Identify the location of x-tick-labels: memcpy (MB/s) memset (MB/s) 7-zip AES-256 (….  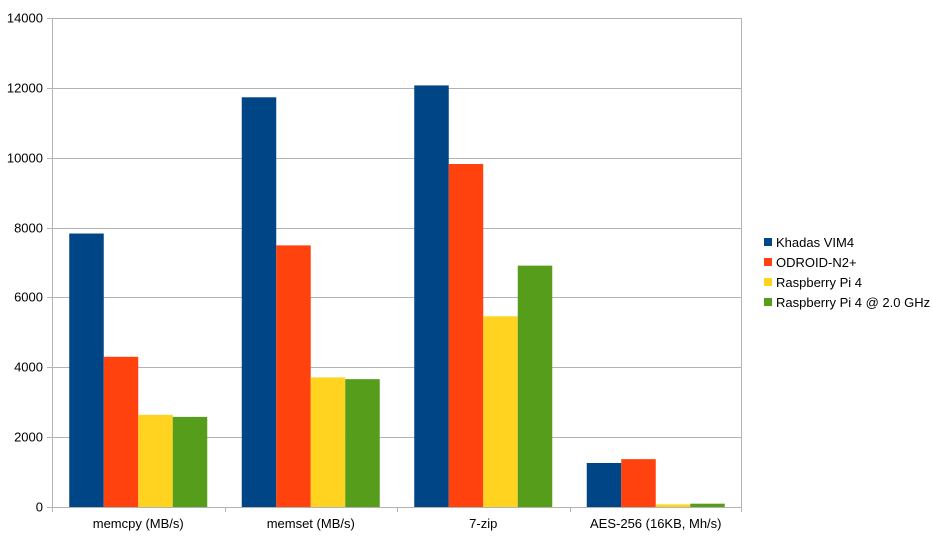
(407, 523).